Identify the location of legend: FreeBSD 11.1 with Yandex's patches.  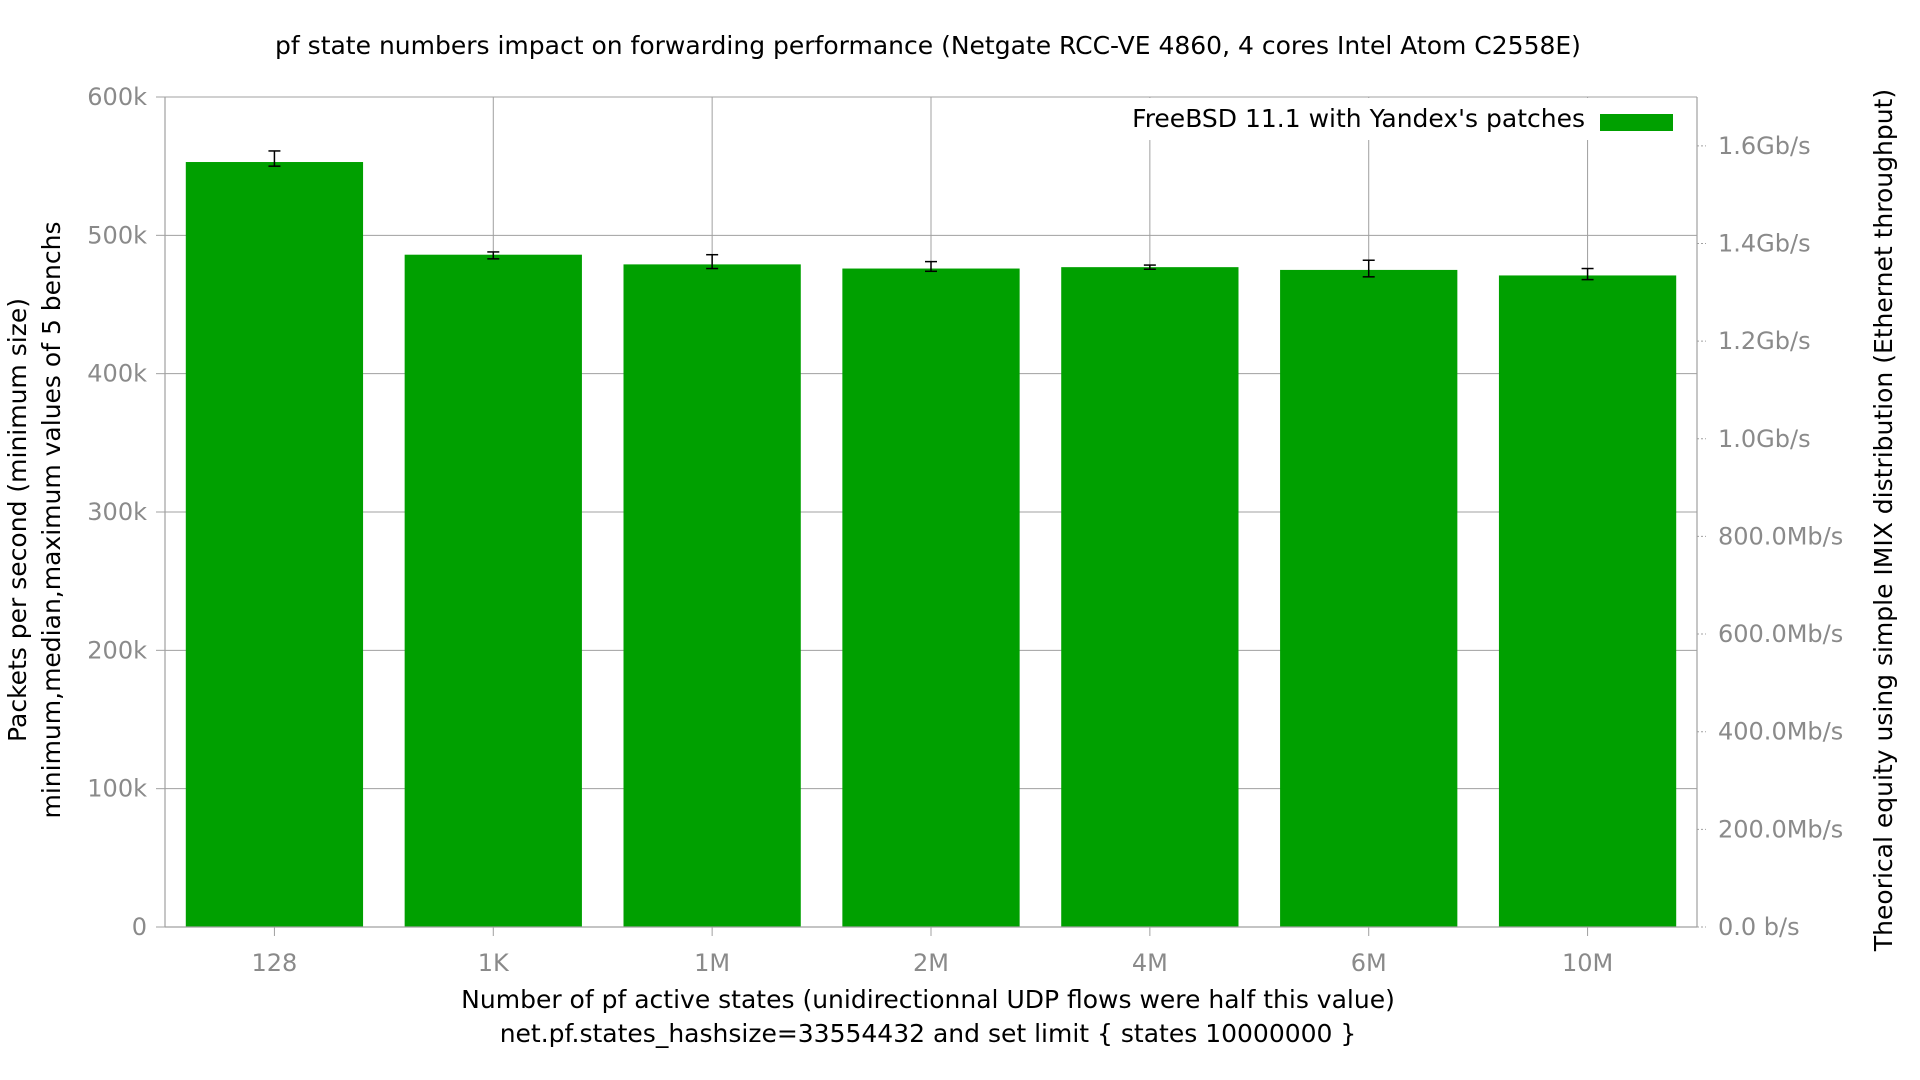
(1402, 119).